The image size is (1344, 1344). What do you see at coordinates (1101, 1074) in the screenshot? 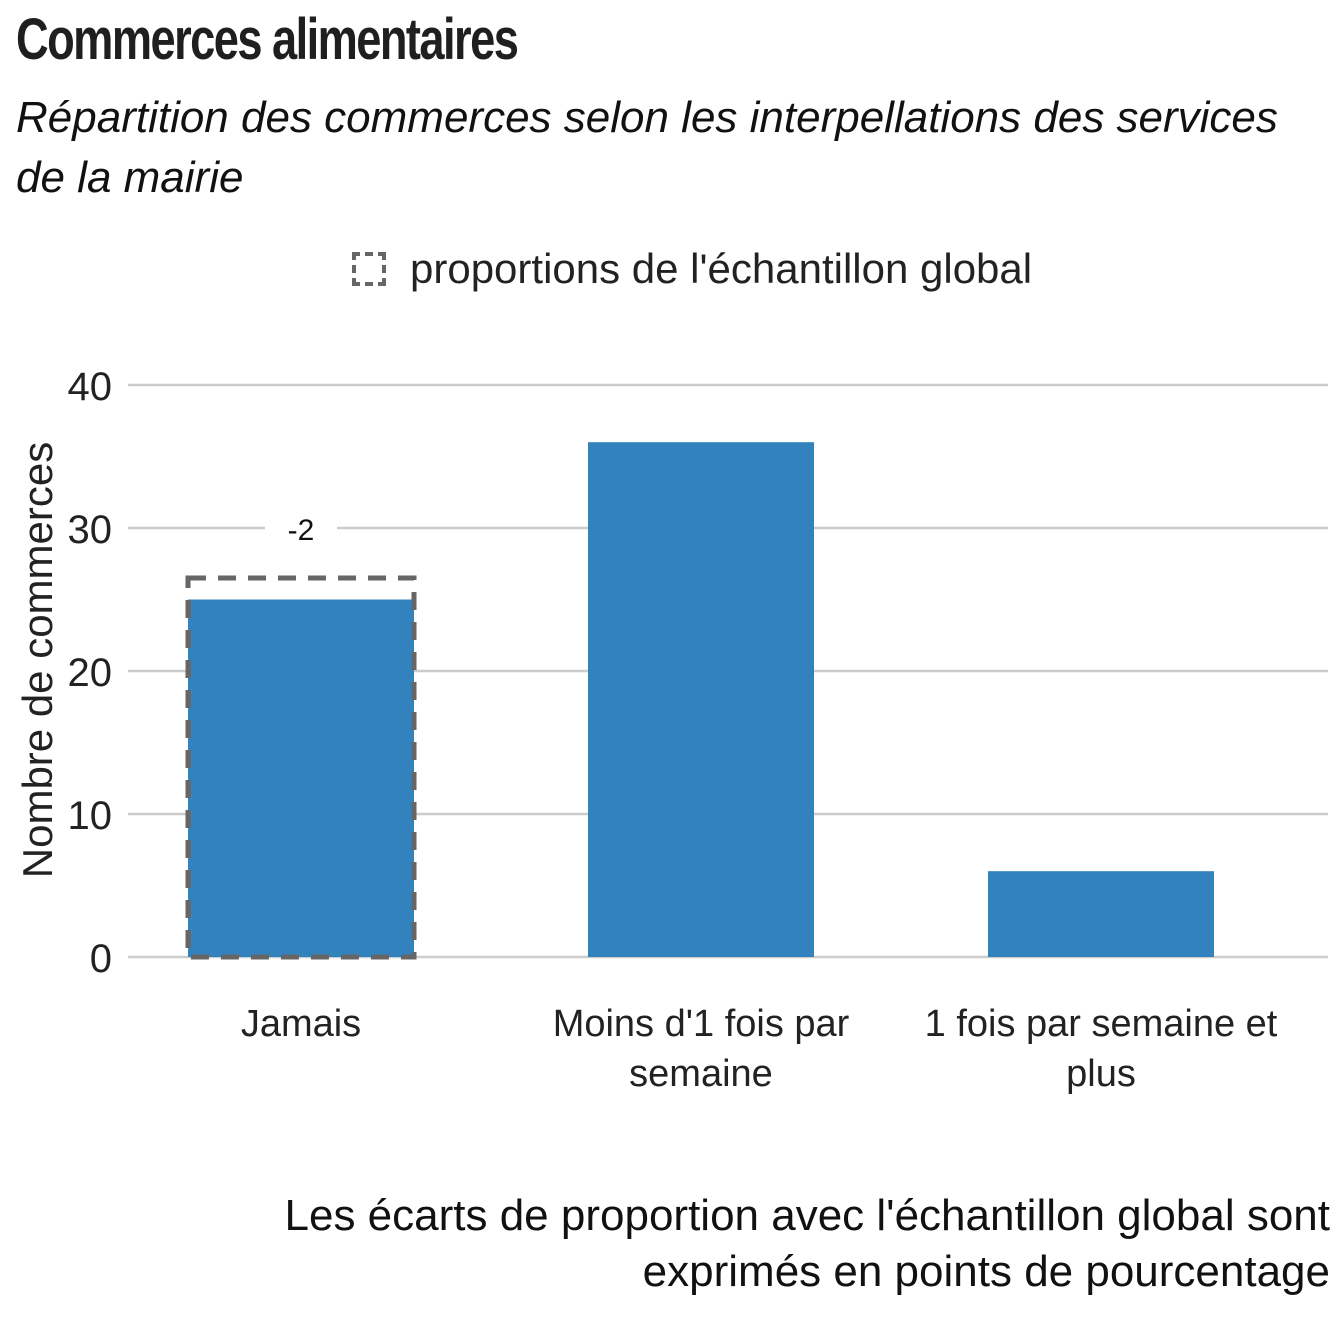
I see `x-tick-label-2-1: plus` at bounding box center [1101, 1074].